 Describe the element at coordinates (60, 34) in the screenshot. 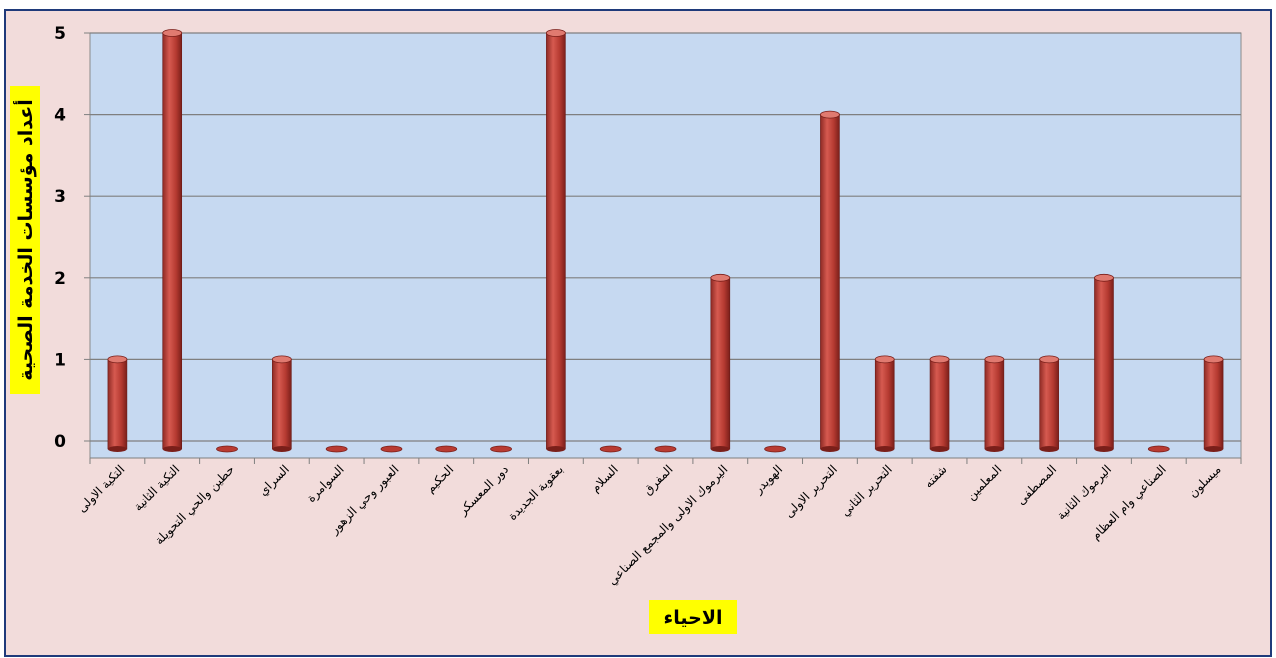

I see `y-tick-label: 5` at that location.